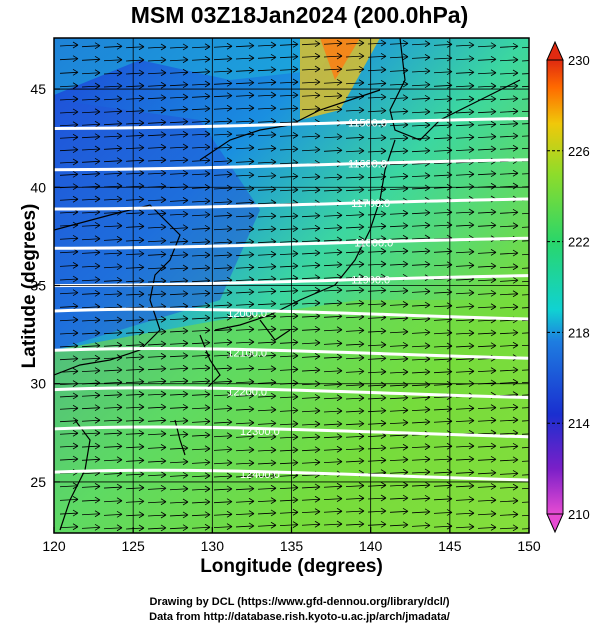 This screenshot has width=599, height=625. Describe the element at coordinates (373, 243) in the screenshot. I see `contour-label: 11800.0` at that location.